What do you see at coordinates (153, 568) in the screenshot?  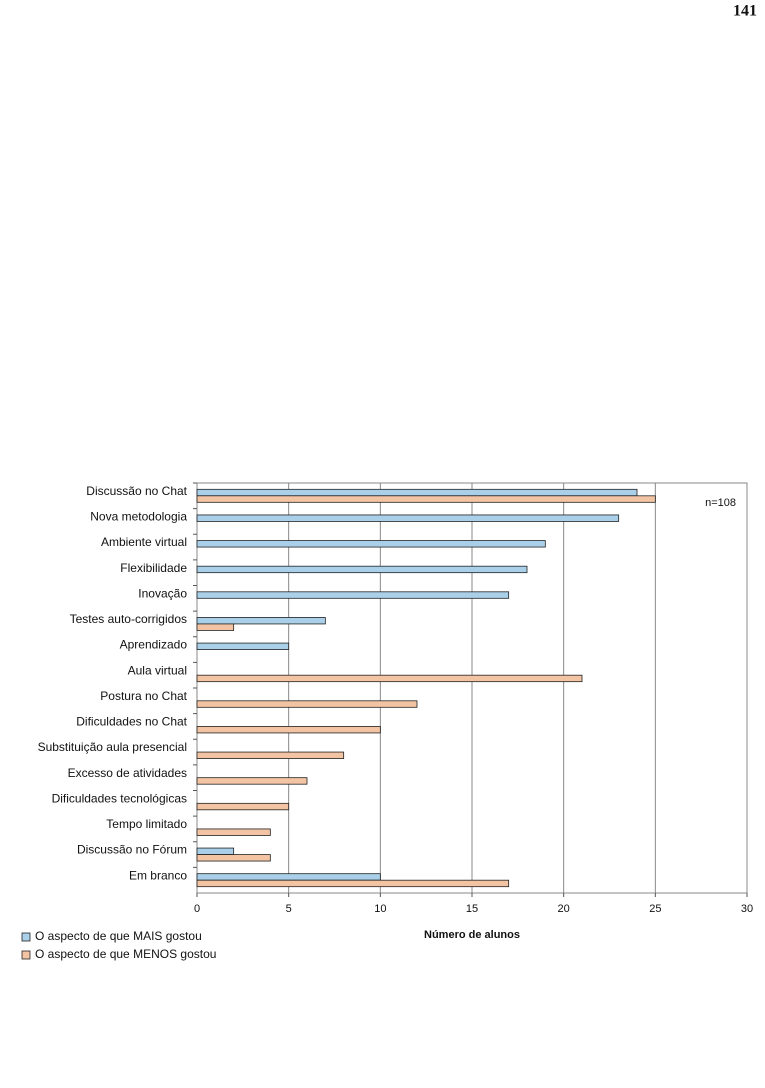 I see `y-tick-label: Flexibilidade` at bounding box center [153, 568].